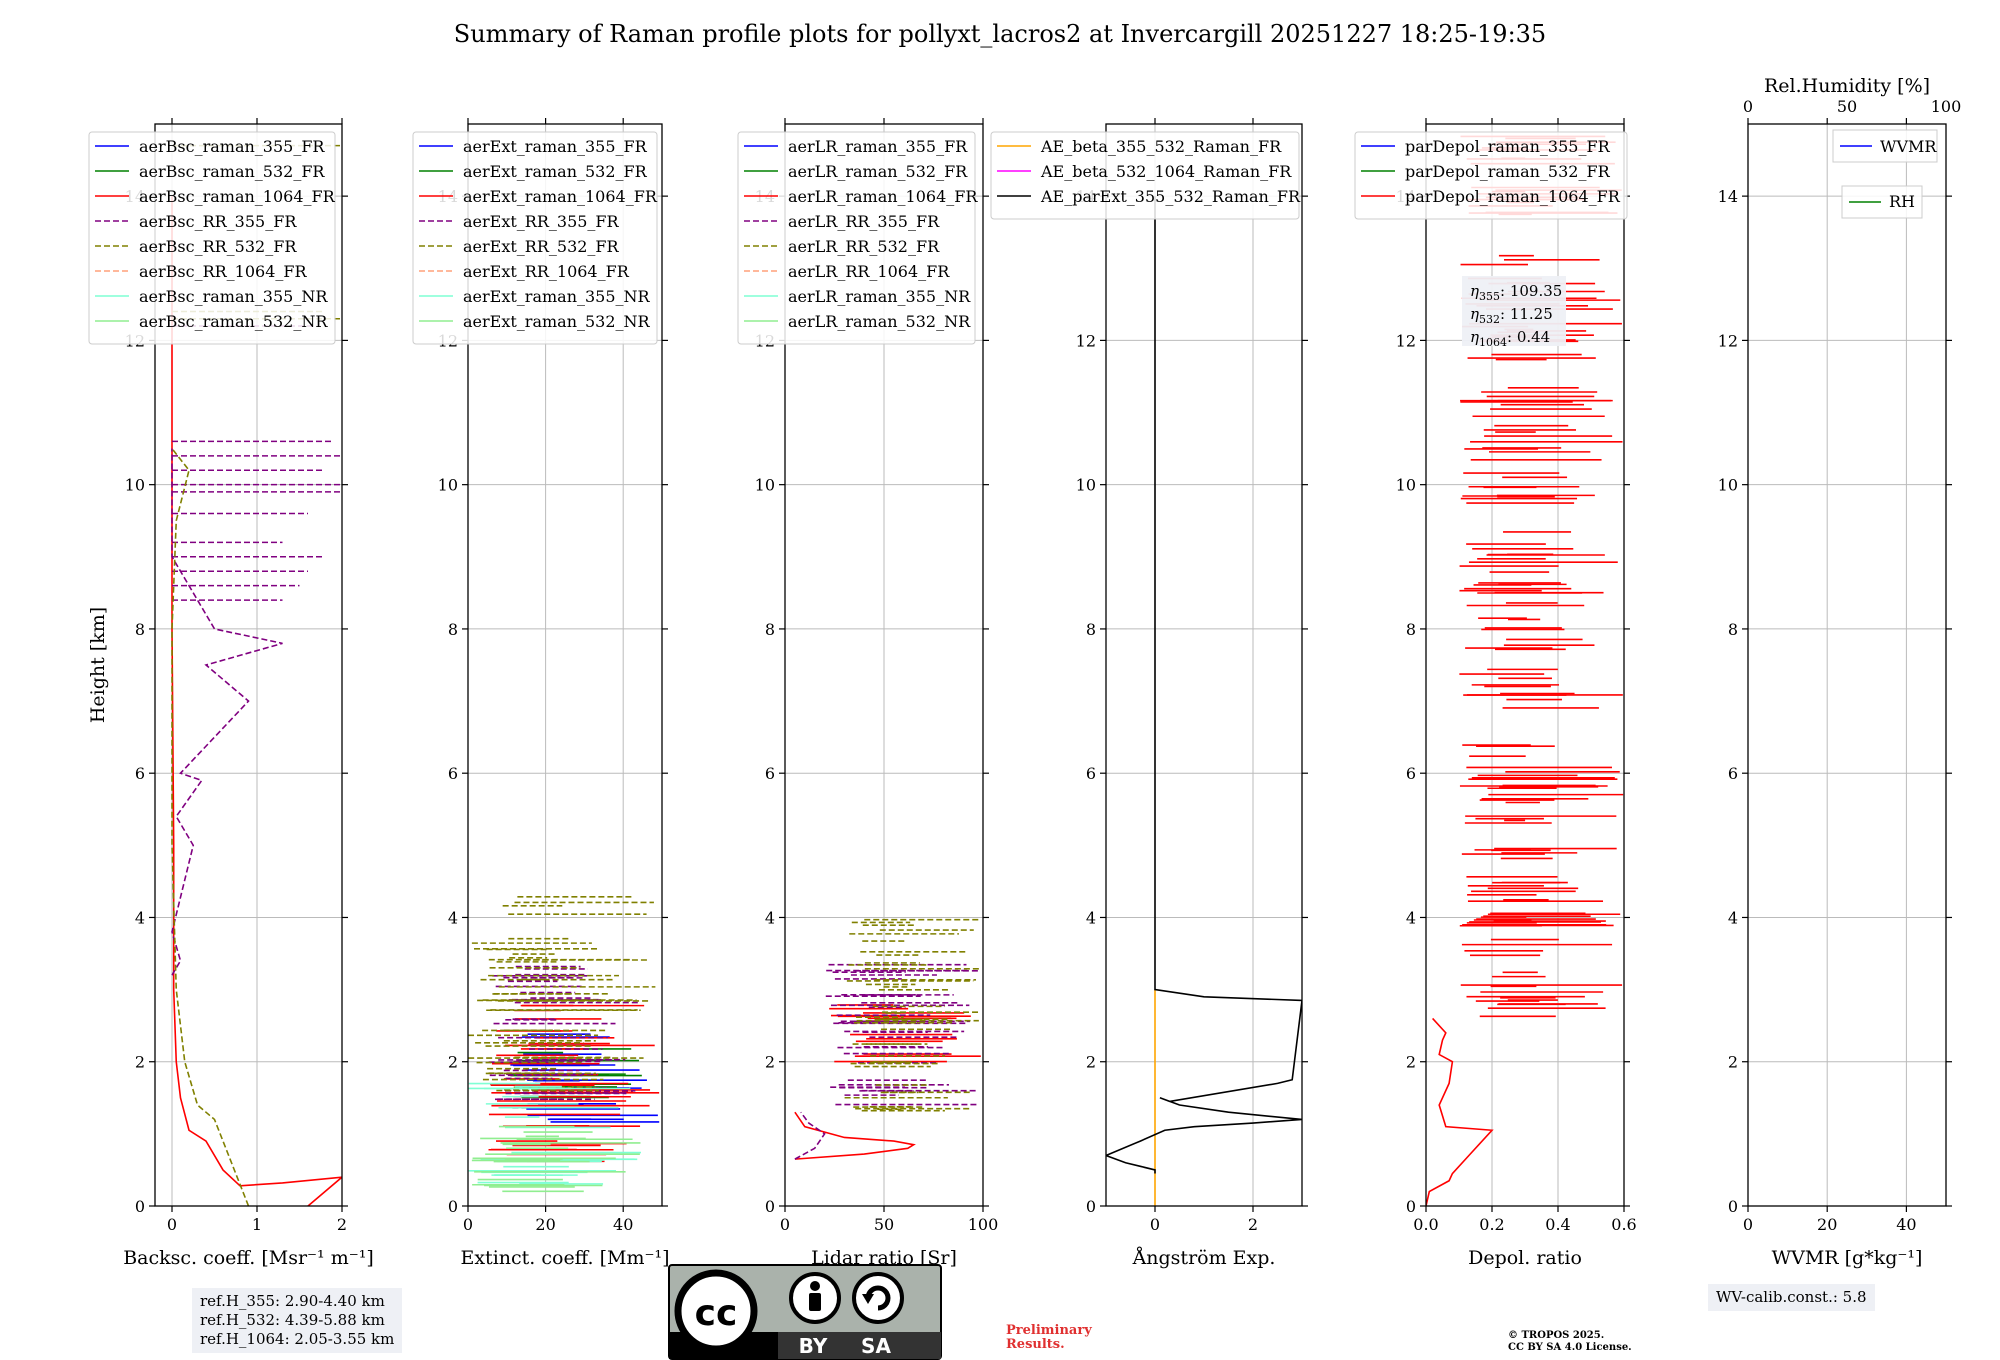 The width and height of the screenshot is (2000, 1360). What do you see at coordinates (1511, 315) in the screenshot?
I see `eta-532: η532: 11.25` at bounding box center [1511, 315].